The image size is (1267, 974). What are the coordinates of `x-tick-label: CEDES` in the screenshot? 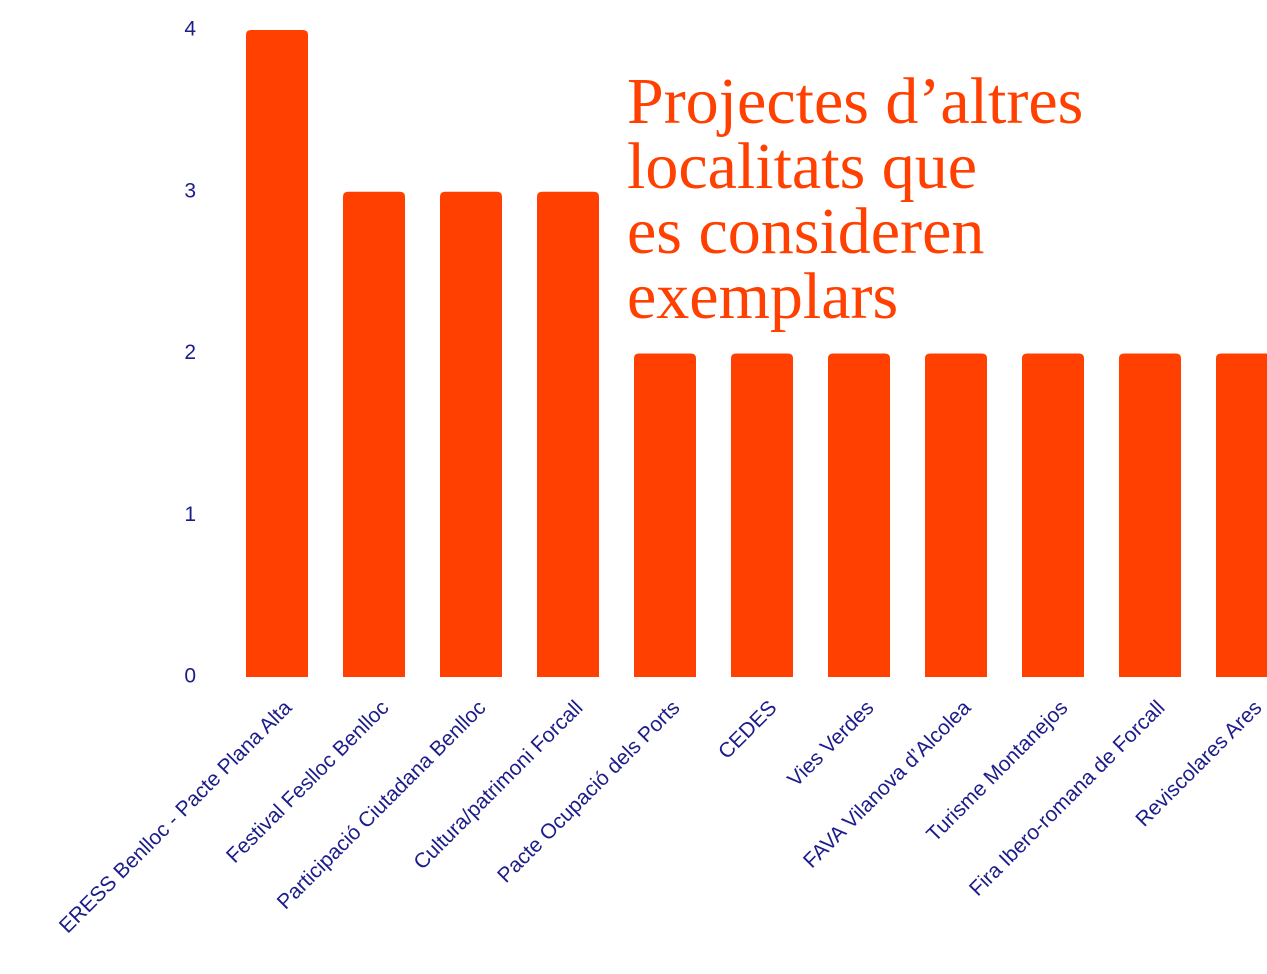 It's located at (747, 729).